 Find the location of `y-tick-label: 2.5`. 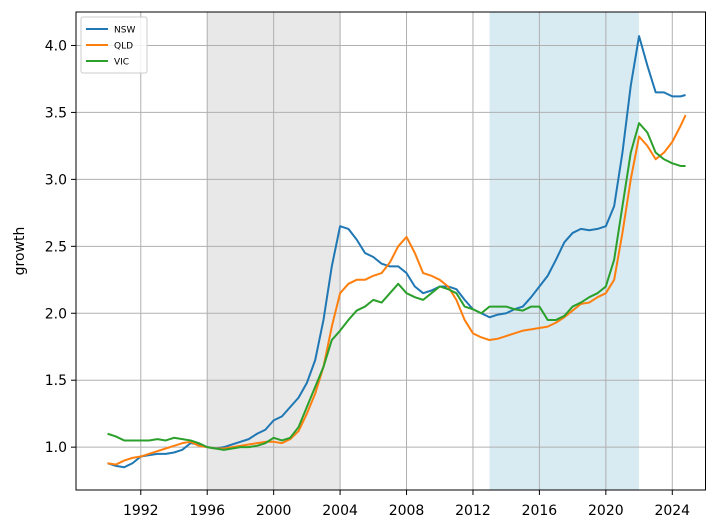

y-tick-label: 2.5 is located at coordinates (56, 247).